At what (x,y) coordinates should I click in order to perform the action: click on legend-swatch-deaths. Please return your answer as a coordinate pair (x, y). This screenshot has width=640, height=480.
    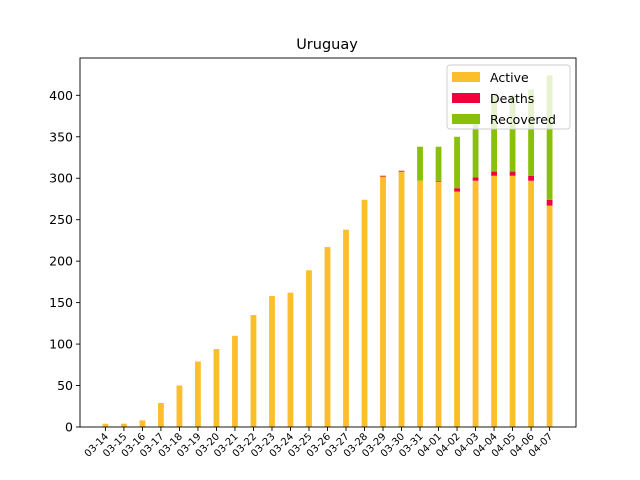
    Looking at the image, I should click on (466, 98).